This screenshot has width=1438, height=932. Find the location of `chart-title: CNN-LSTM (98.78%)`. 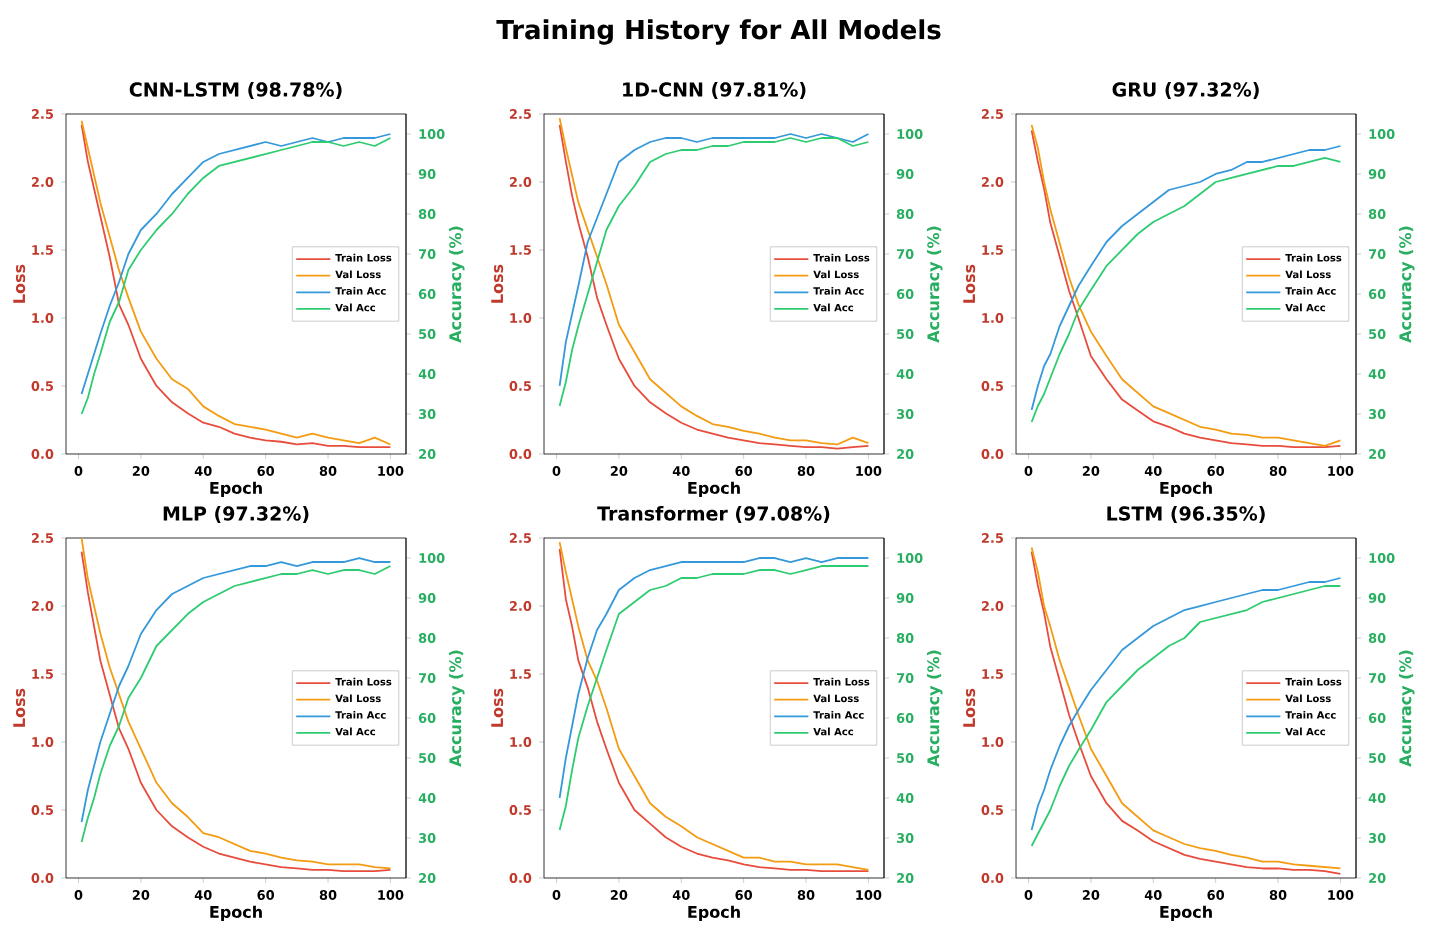

chart-title: CNN-LSTM (98.78%) is located at coordinates (235, 90).